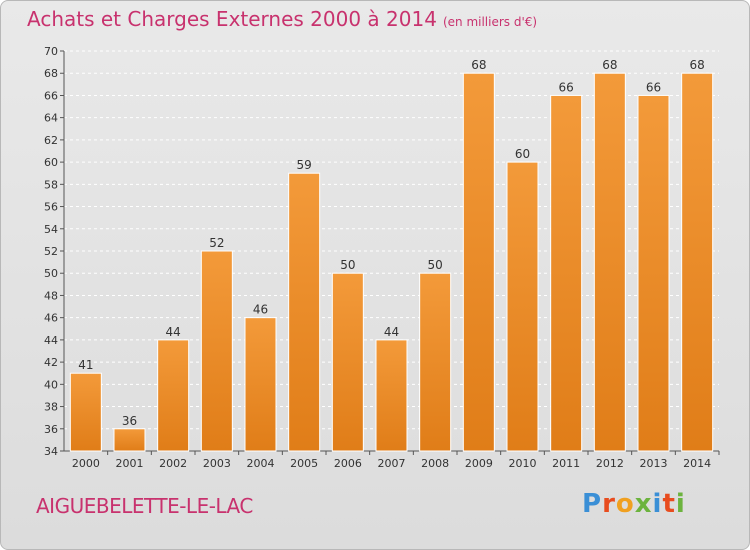 The image size is (750, 550). Describe the element at coordinates (348, 463) in the screenshot. I see `x-tick-label: 2006` at that location.